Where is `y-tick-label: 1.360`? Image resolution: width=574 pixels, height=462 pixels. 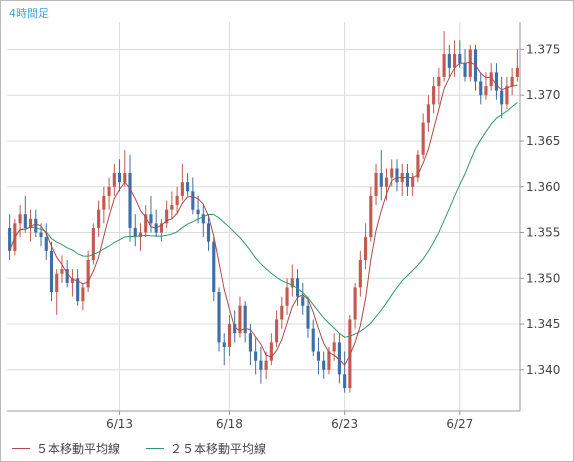 y-tick-label: 1.360 is located at coordinates (543, 187).